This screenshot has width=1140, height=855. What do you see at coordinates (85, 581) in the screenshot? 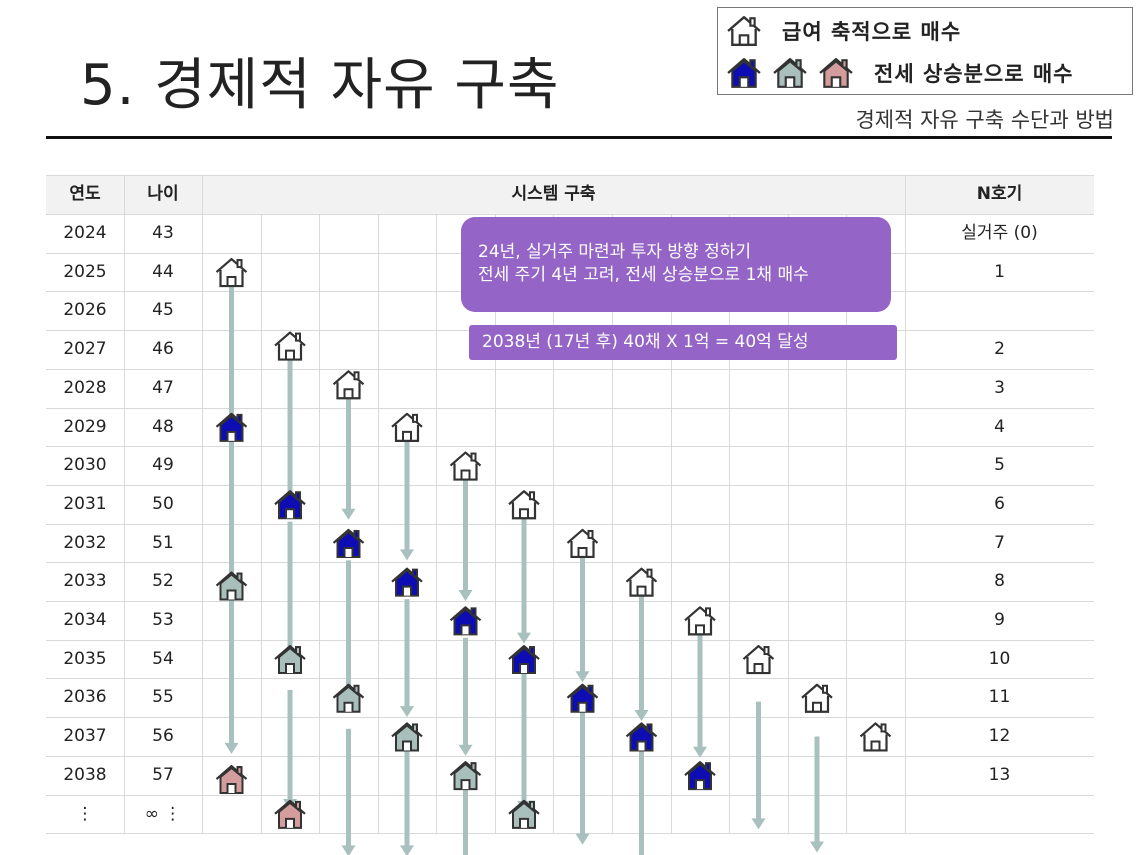
I see `cell-year: 2033` at bounding box center [85, 581].